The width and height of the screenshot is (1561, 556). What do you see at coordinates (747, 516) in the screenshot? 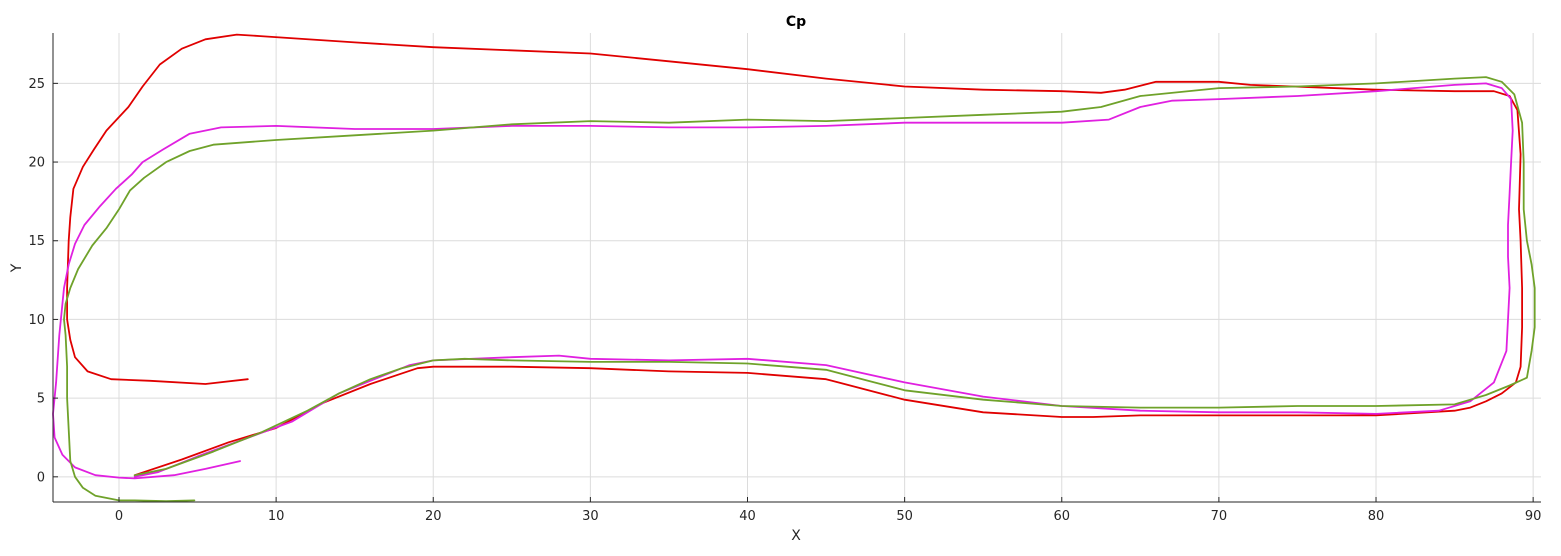
I see `x-tick-label: 40` at bounding box center [747, 516].